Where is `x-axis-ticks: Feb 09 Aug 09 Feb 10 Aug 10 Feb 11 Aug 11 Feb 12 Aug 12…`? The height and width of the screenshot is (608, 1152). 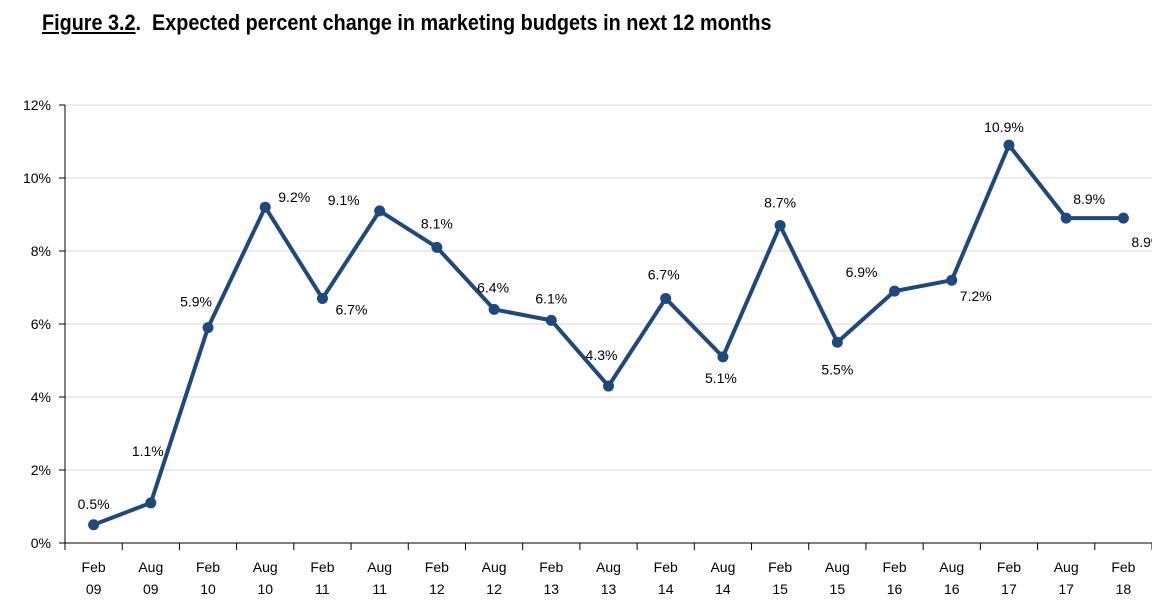 x-axis-ticks: Feb 09 Aug 09 Feb 10 Aug 10 Feb 11 Aug 11 Feb 12 Aug 12… is located at coordinates (608, 570).